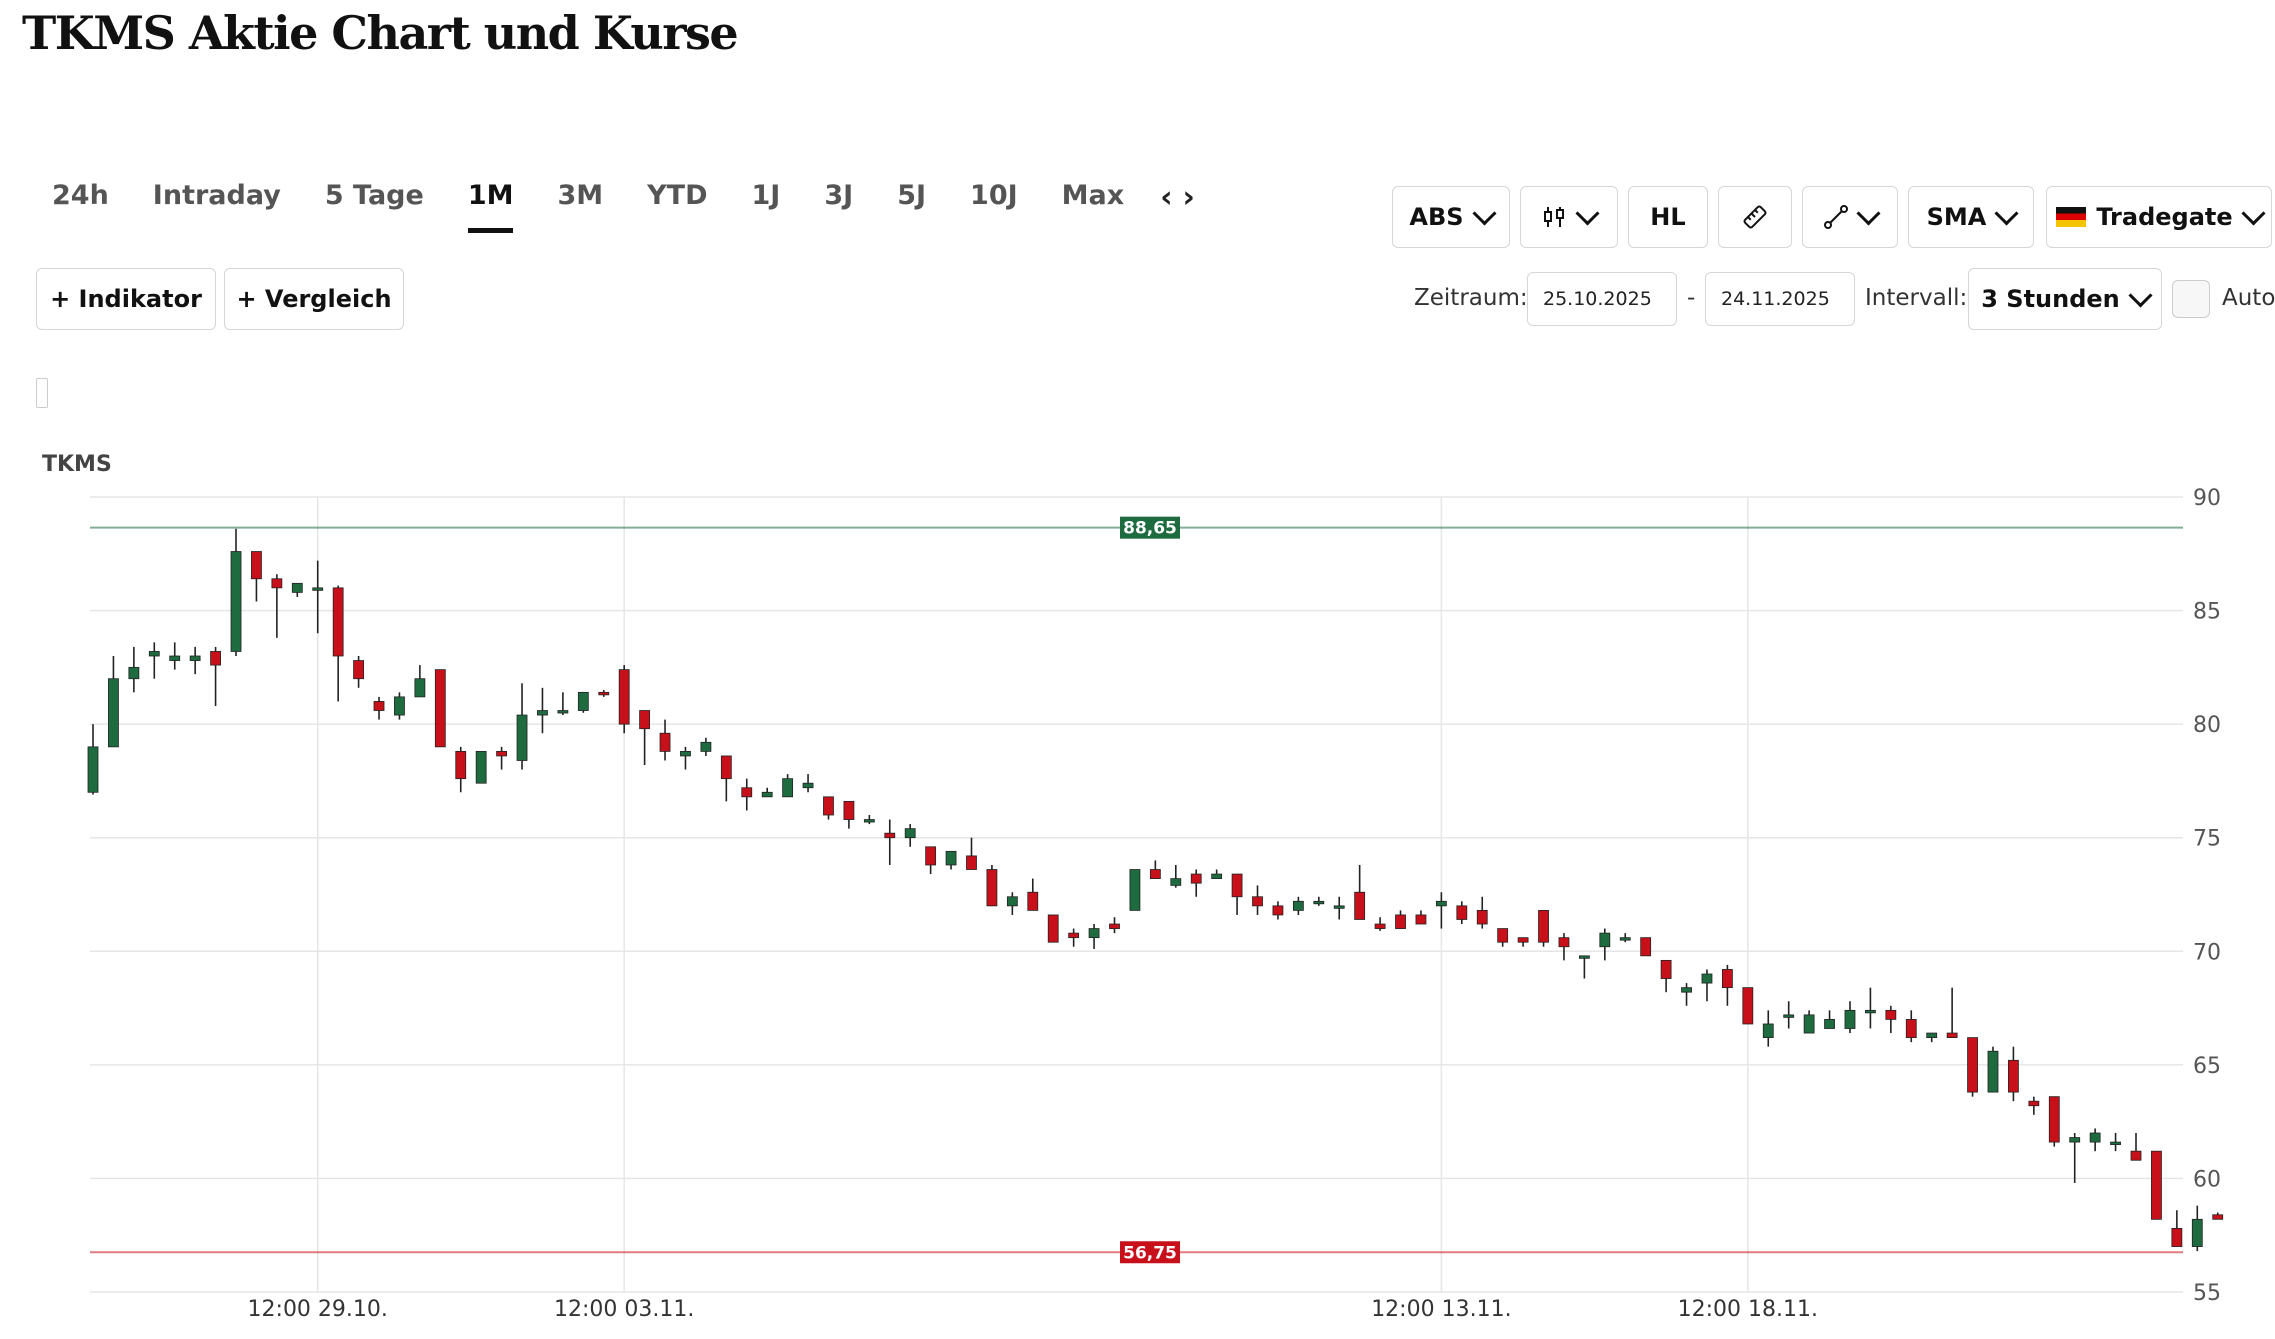  I want to click on tab-24h: 24h, so click(80, 195).